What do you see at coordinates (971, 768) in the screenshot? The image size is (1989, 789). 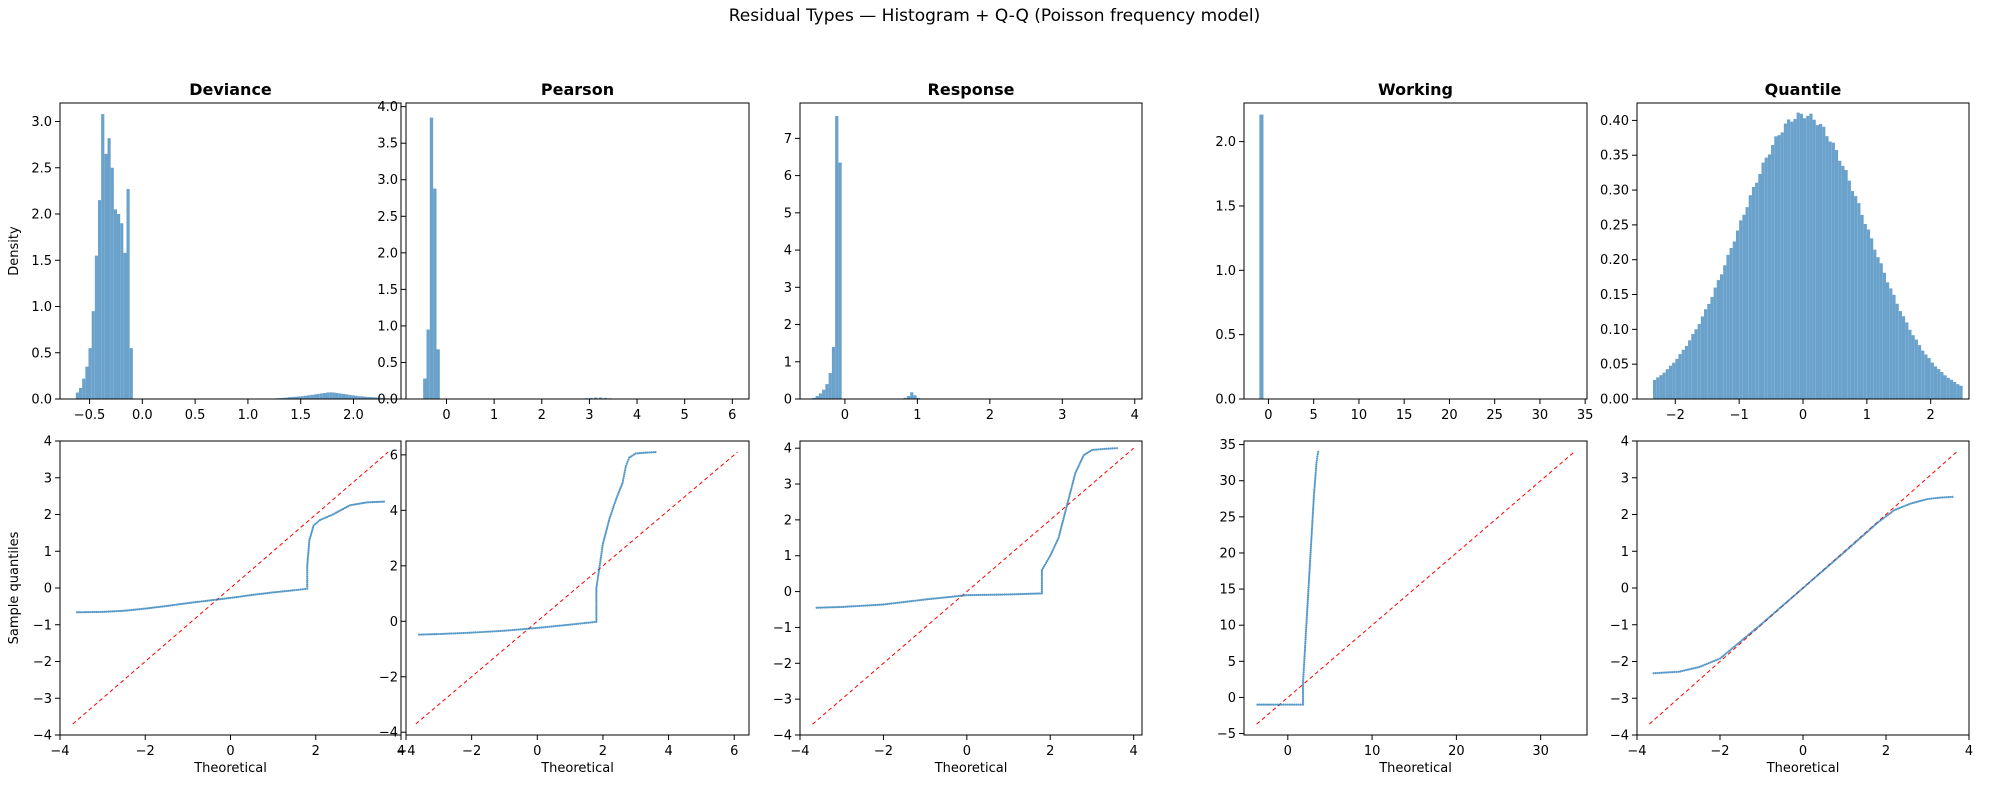 I see `x-axis-label: Theoretical` at bounding box center [971, 768].